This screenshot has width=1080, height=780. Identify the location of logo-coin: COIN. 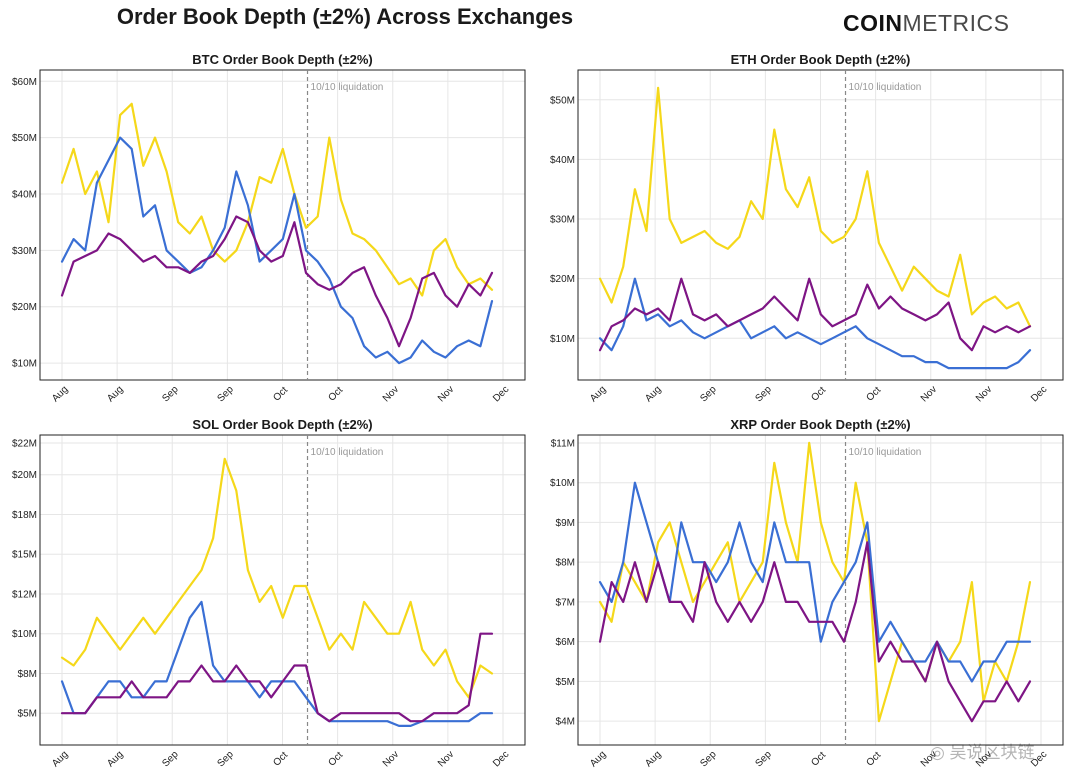
(873, 23).